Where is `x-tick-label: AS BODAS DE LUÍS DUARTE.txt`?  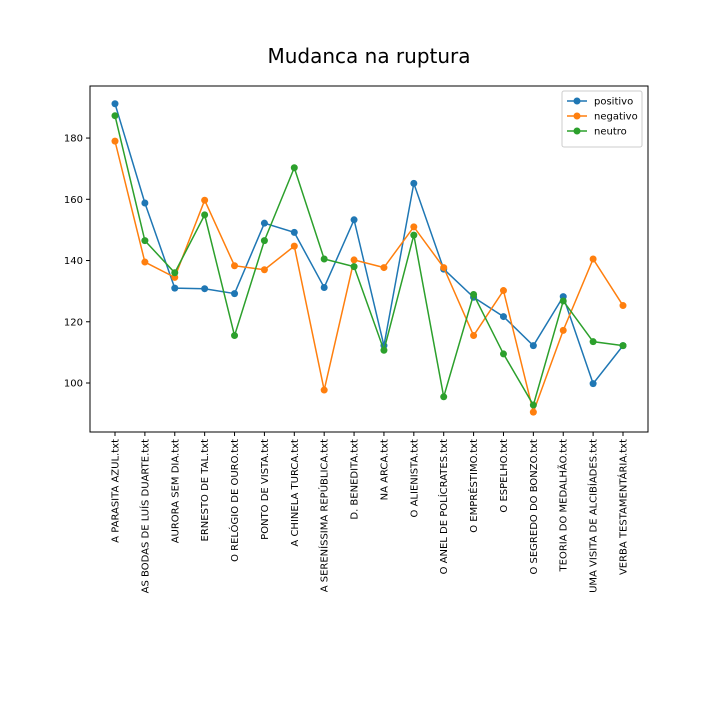 x-tick-label: AS BODAS DE LUÍS DUARTE.txt is located at coordinates (144, 516).